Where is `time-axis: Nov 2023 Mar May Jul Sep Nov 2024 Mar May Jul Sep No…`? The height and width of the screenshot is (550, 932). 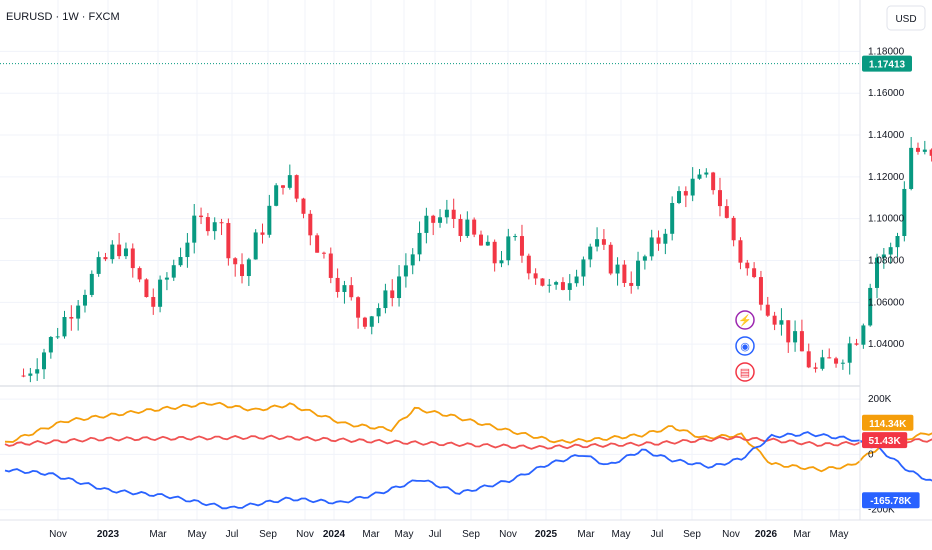 time-axis: Nov 2023 Mar May Jul Sep Nov 2024 Mar May Jul Sep No… is located at coordinates (448, 534).